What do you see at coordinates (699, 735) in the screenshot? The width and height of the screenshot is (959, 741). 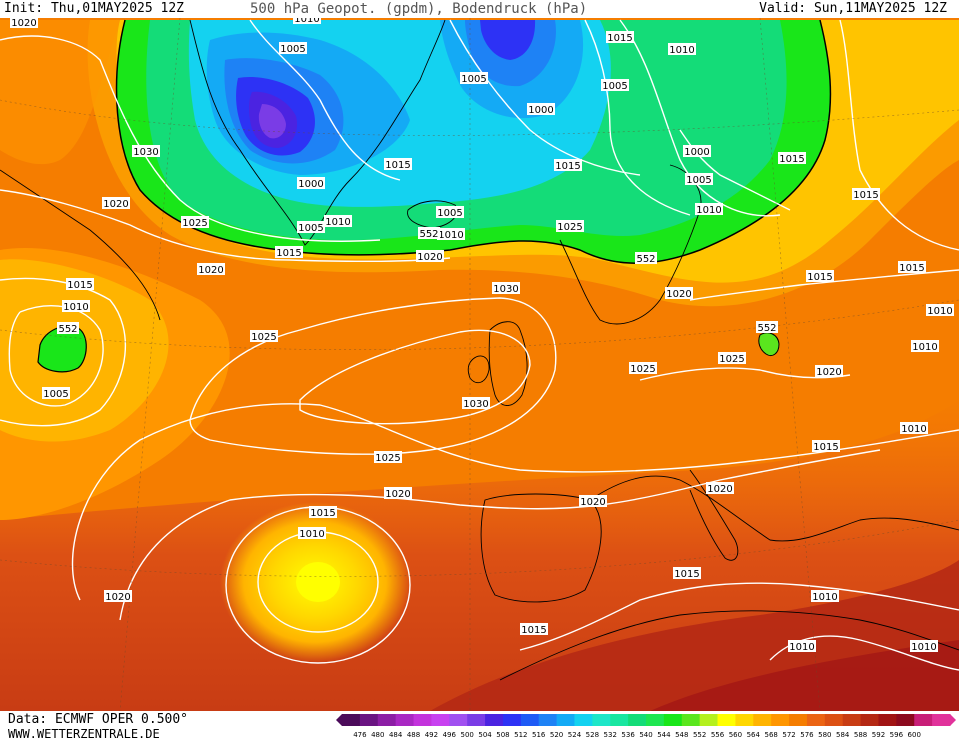 I see `colorbar-tick-label: 552` at bounding box center [699, 735].